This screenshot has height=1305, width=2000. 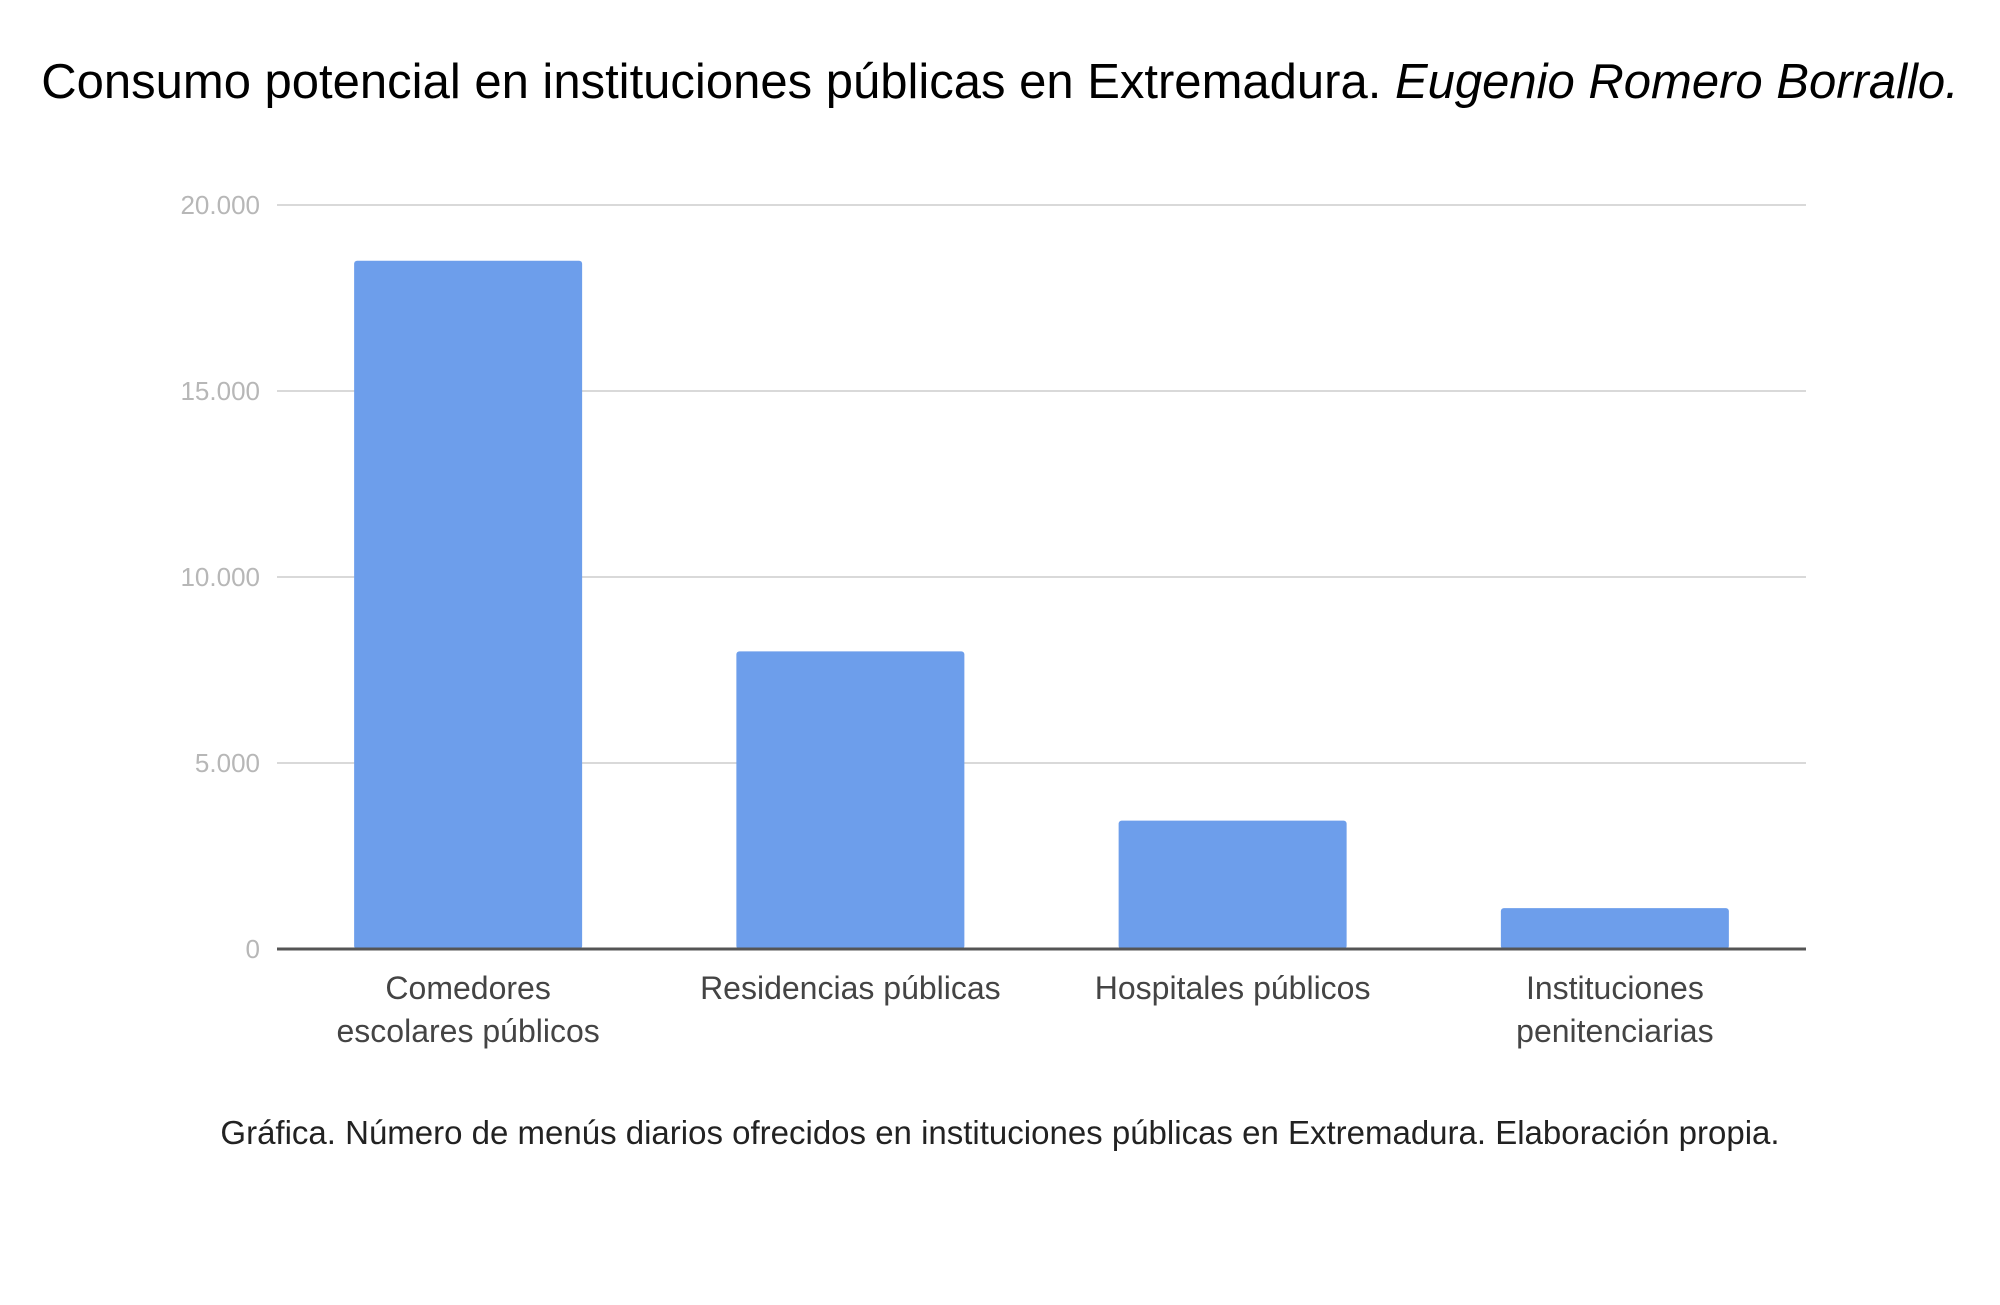 What do you see at coordinates (220, 205) in the screenshot?
I see `y-tick-label: 20.000` at bounding box center [220, 205].